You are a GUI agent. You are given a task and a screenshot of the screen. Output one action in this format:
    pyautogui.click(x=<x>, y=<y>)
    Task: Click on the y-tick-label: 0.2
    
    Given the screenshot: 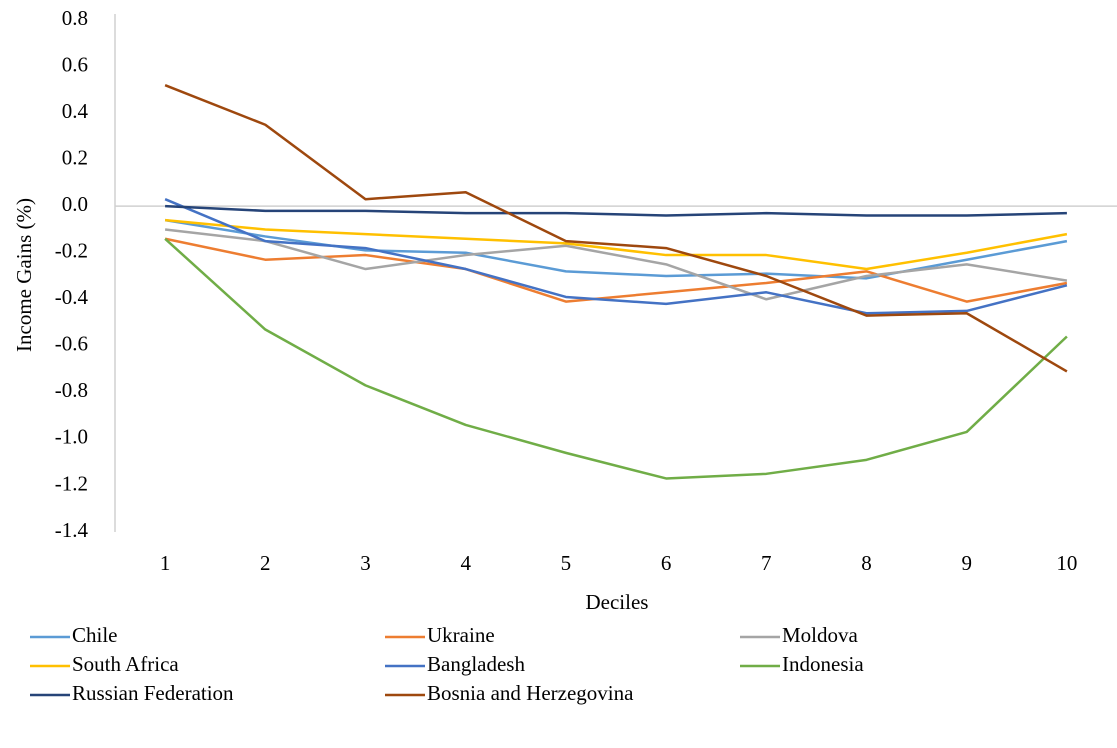 What is the action you would take?
    pyautogui.click(x=75, y=157)
    